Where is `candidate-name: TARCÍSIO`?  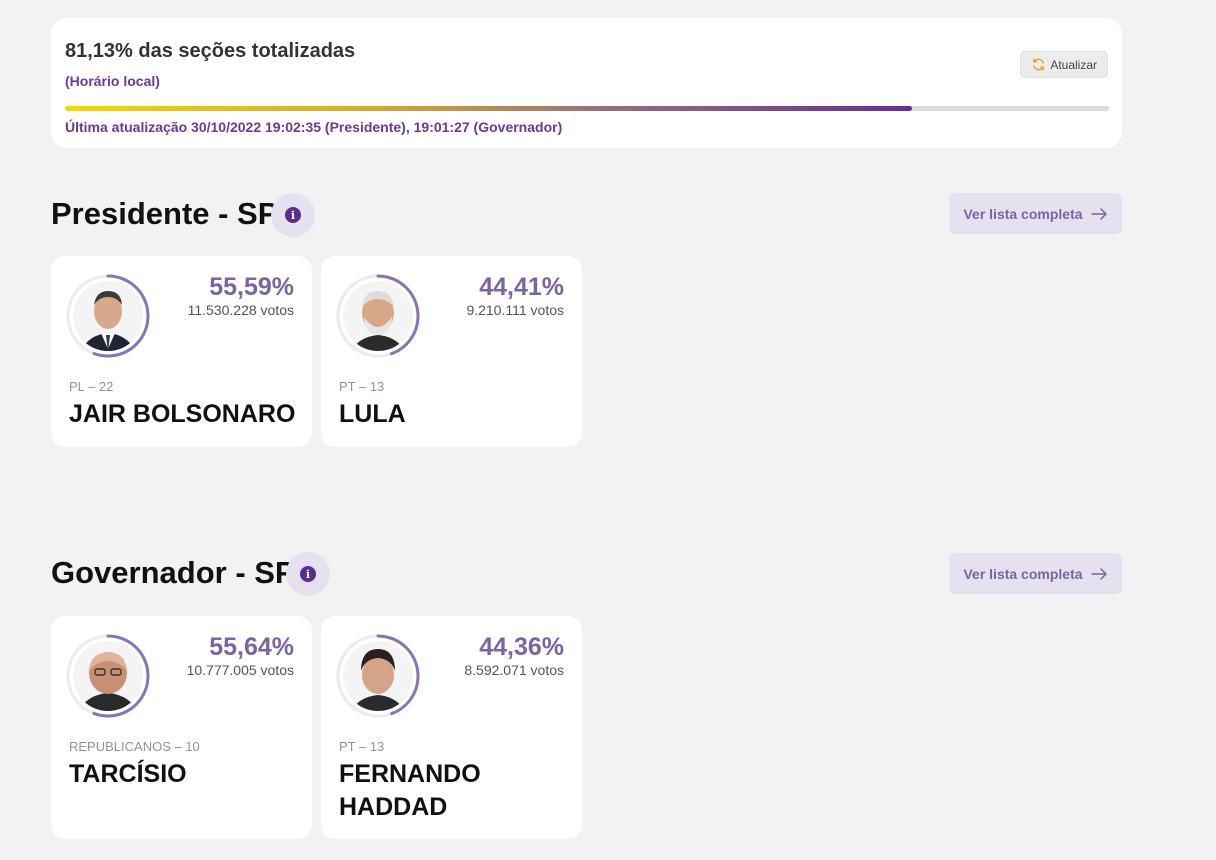
candidate-name: TARCÍSIO is located at coordinates (128, 774).